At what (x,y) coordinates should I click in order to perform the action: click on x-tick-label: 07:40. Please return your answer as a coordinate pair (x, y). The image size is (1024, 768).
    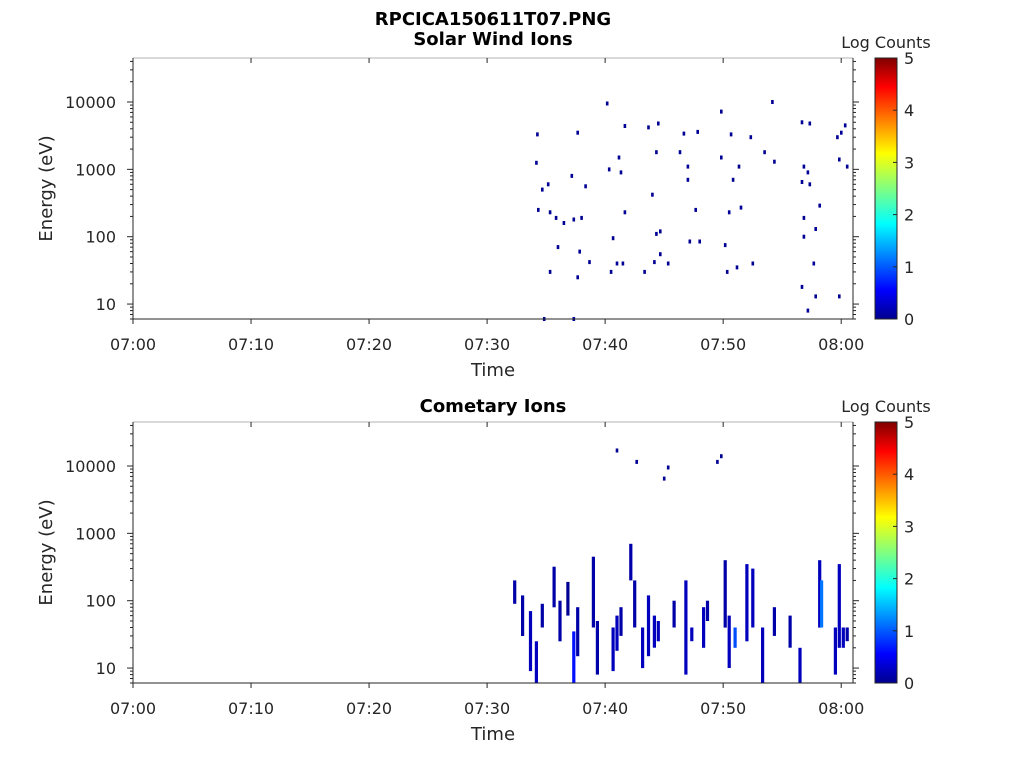
    Looking at the image, I should click on (605, 708).